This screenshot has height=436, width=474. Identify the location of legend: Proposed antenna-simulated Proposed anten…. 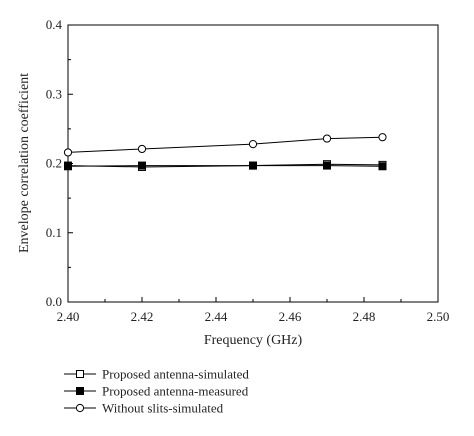
(156, 391).